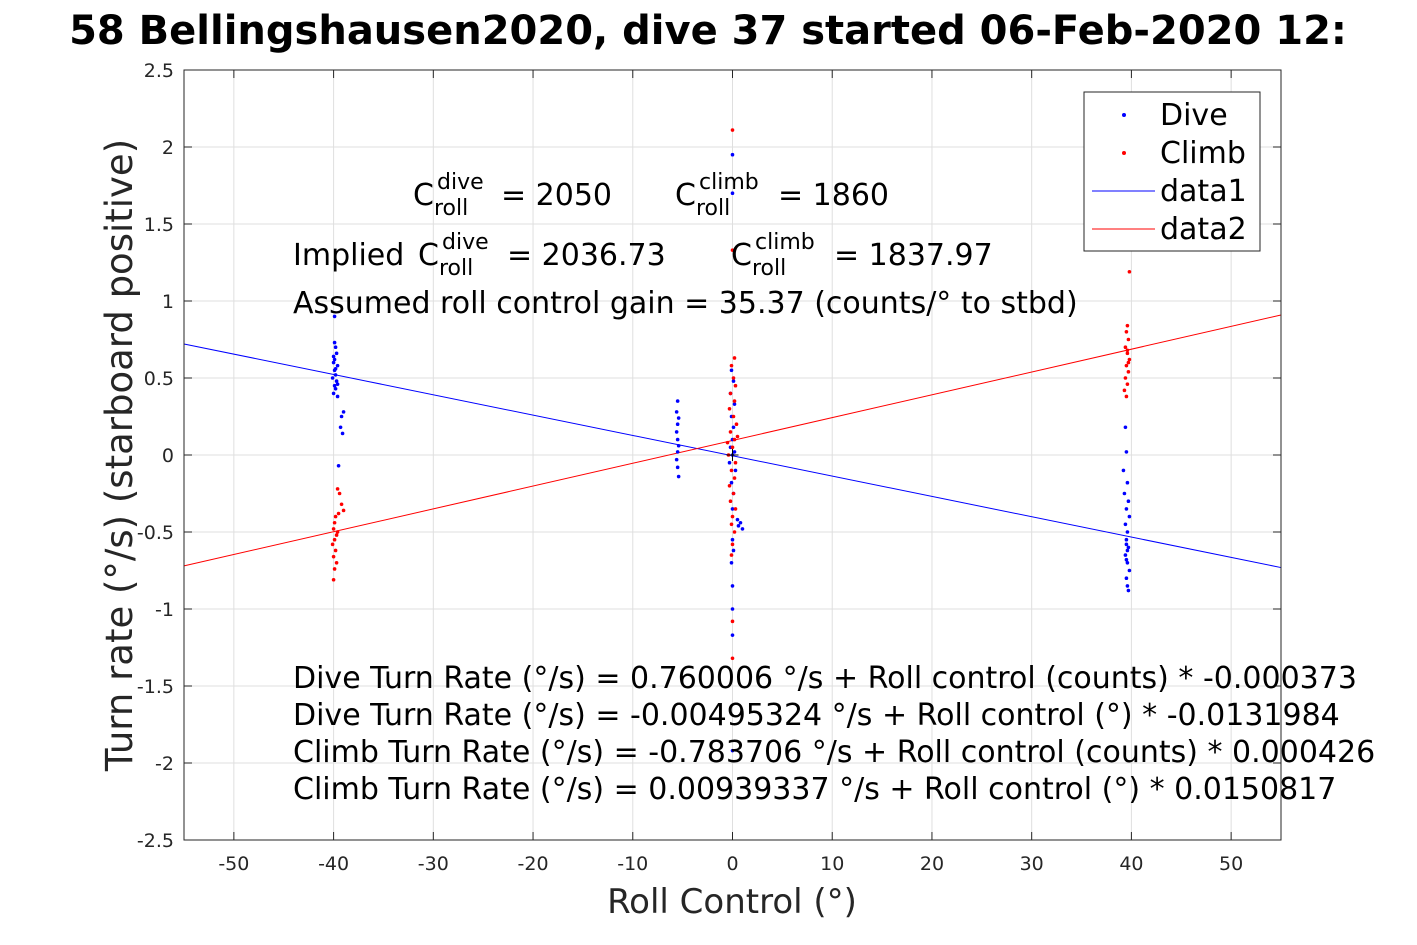 The width and height of the screenshot is (1417, 945). What do you see at coordinates (785, 242) in the screenshot?
I see `implied-c-roll-climb-sup: climb` at bounding box center [785, 242].